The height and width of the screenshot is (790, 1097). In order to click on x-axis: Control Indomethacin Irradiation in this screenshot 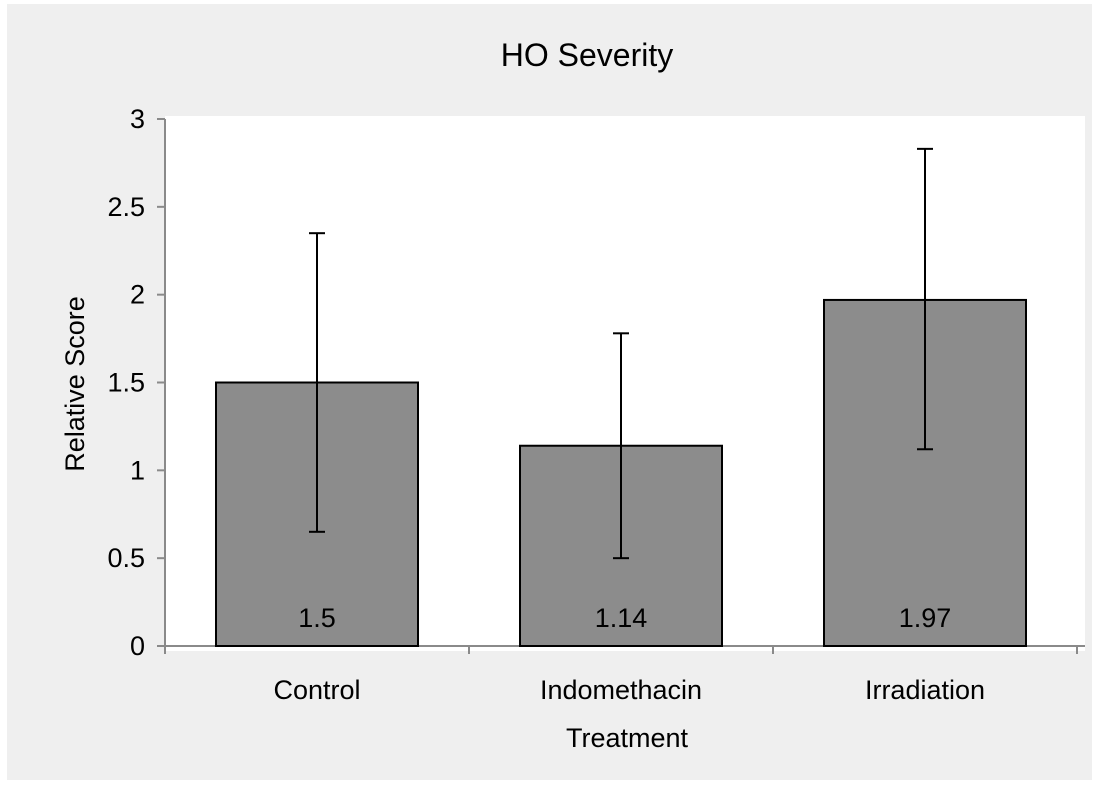, I will do `click(624, 675)`.